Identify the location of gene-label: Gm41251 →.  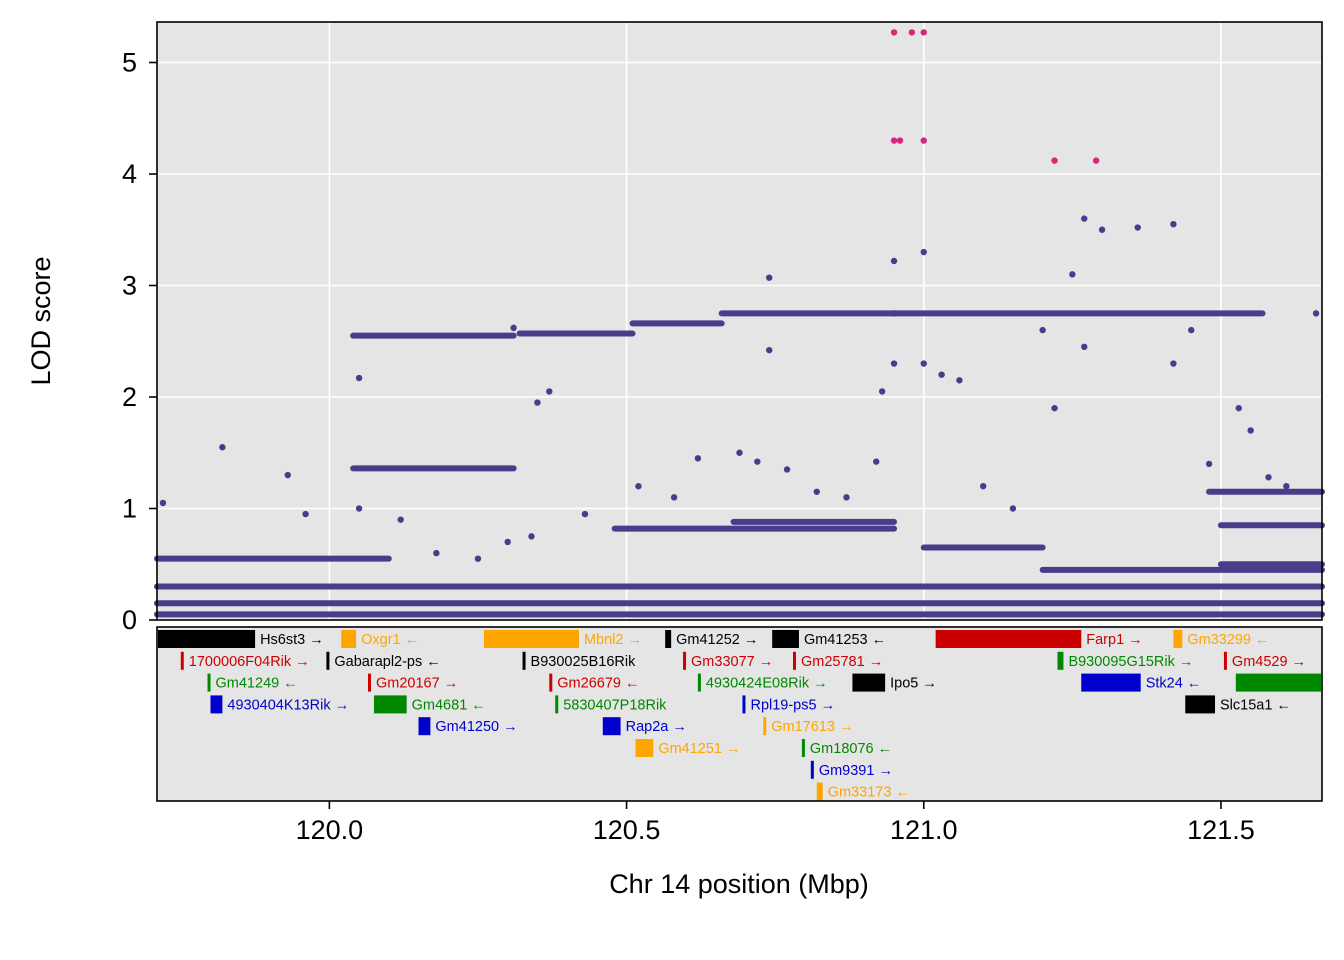
(699, 749).